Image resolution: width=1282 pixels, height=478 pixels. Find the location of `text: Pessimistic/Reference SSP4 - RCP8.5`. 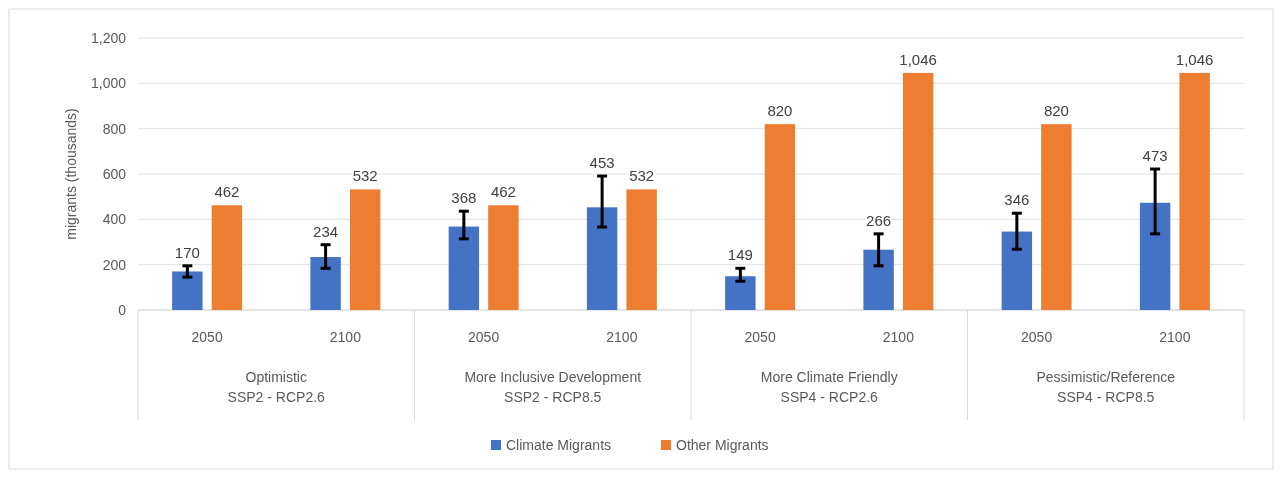

text: Pessimistic/Reference SSP4 - RCP8.5 is located at coordinates (1106, 387).